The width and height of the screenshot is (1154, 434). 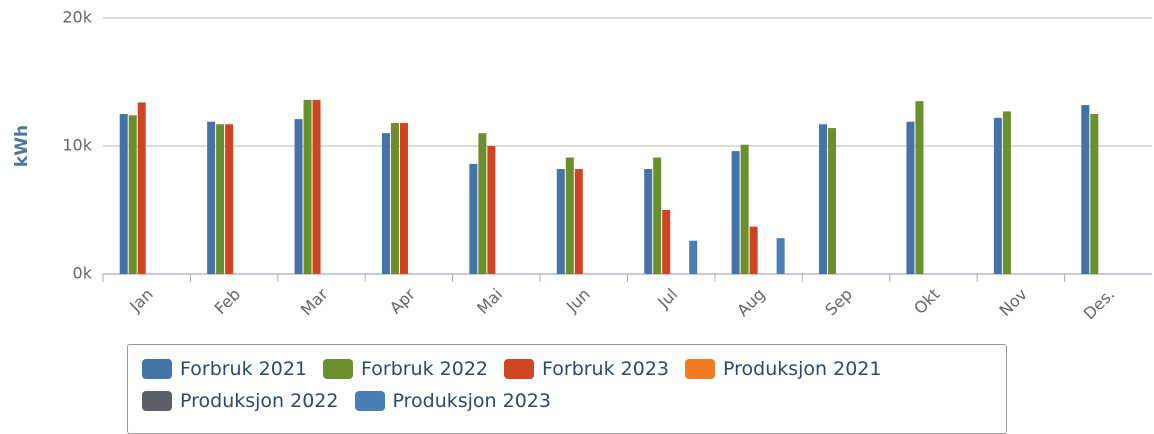 I want to click on x-tick-label: Jul, so click(x=667, y=299).